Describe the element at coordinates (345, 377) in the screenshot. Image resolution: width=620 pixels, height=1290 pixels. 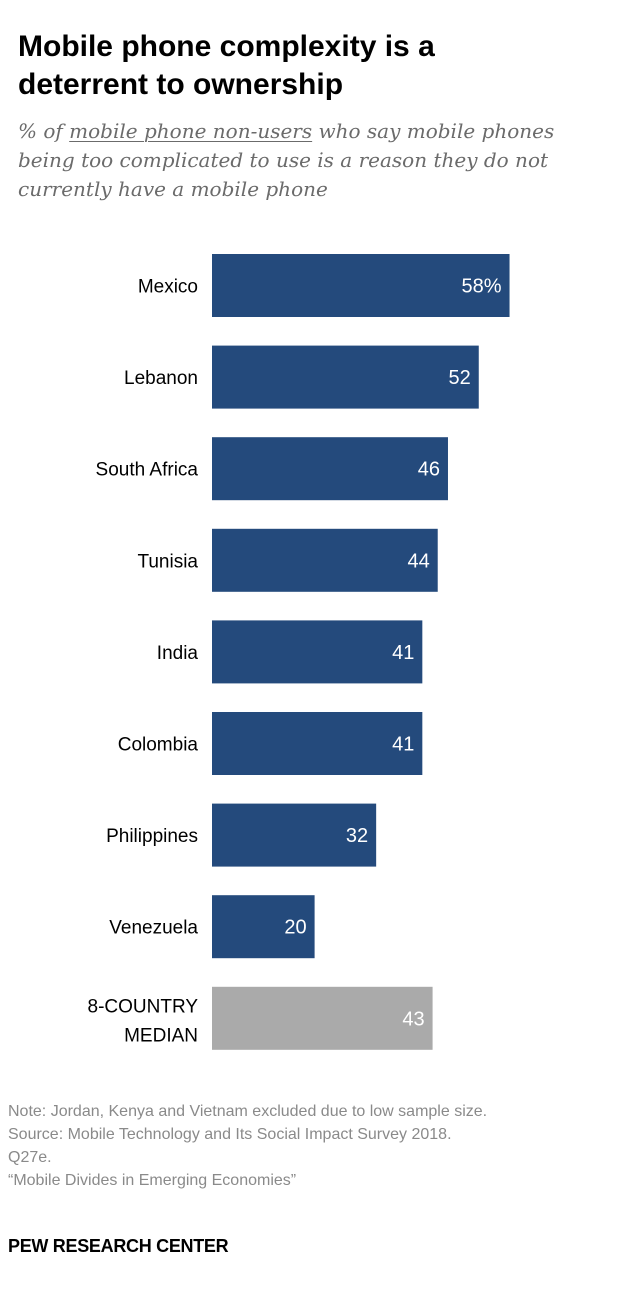
I see `bar-lebanon` at that location.